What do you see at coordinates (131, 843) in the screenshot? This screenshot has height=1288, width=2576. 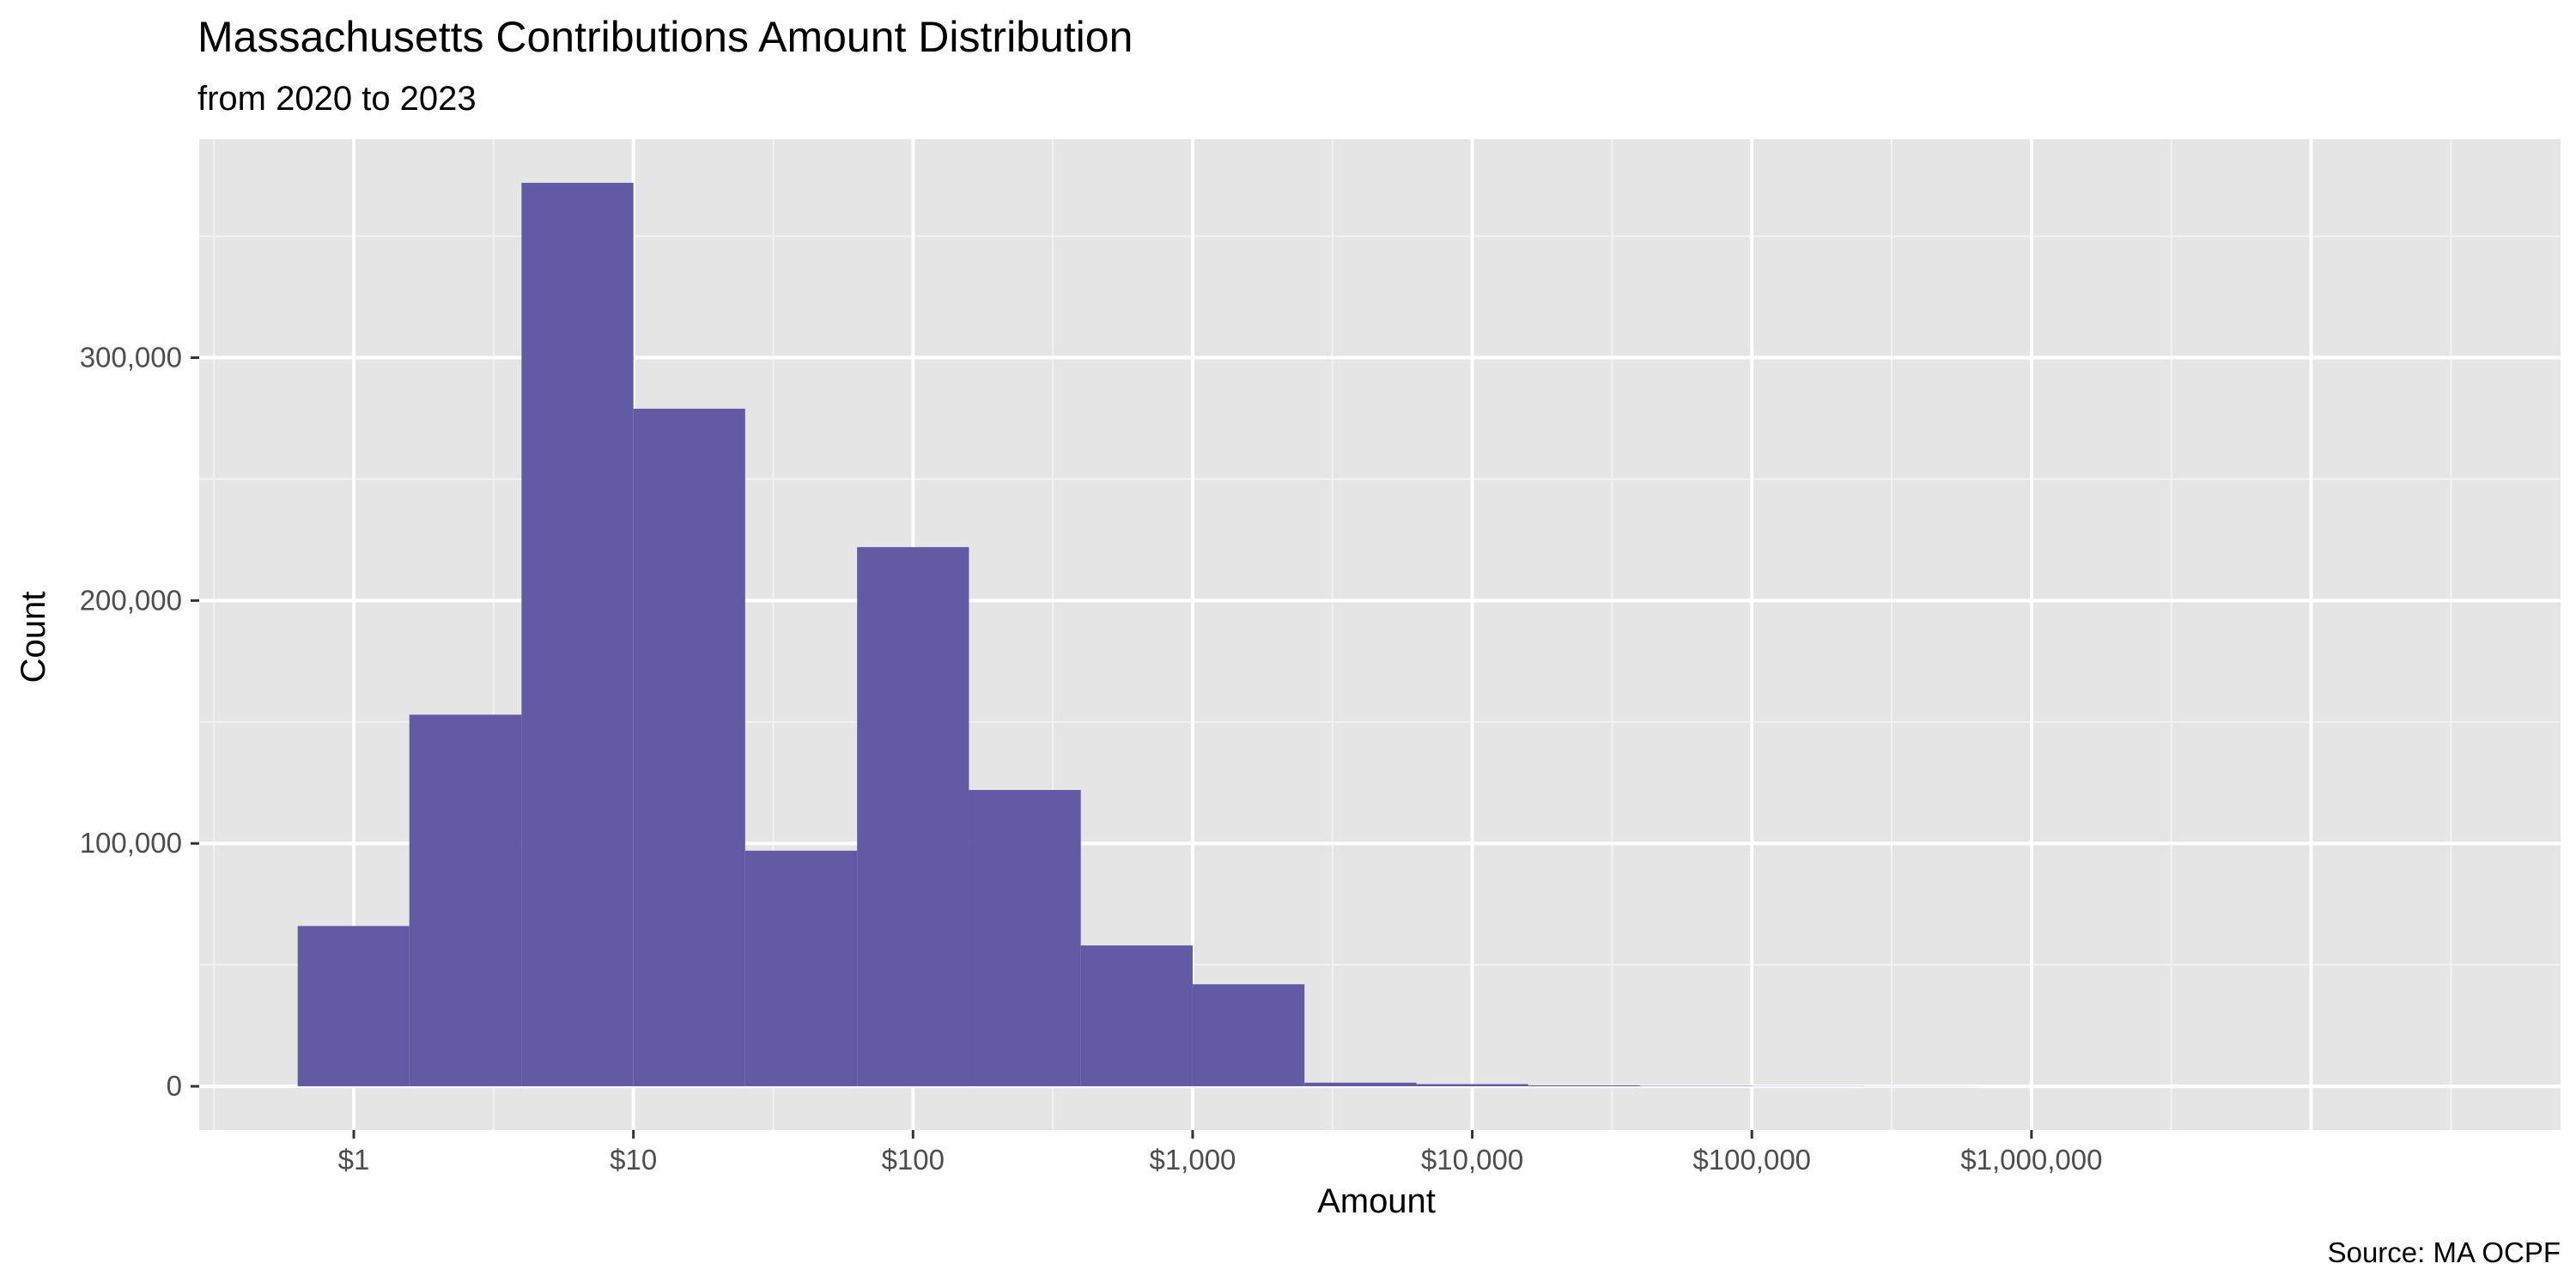 I see `y-tick-label: 100,000` at bounding box center [131, 843].